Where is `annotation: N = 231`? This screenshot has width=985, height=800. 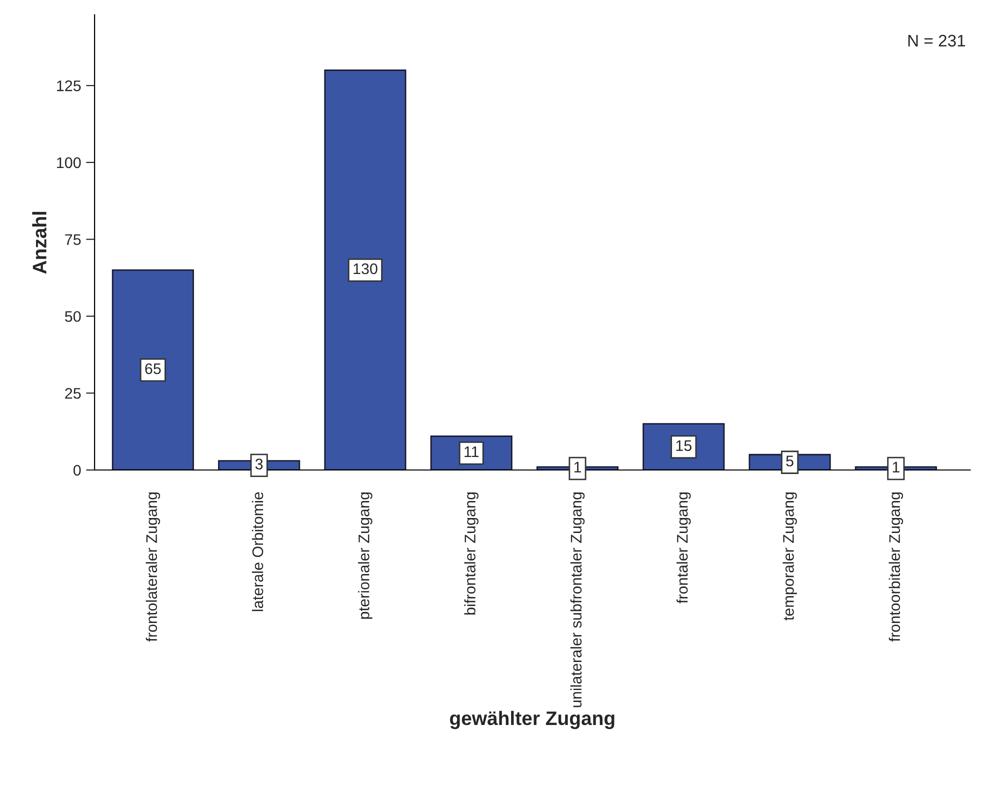
annotation: N = 231 is located at coordinates (937, 40).